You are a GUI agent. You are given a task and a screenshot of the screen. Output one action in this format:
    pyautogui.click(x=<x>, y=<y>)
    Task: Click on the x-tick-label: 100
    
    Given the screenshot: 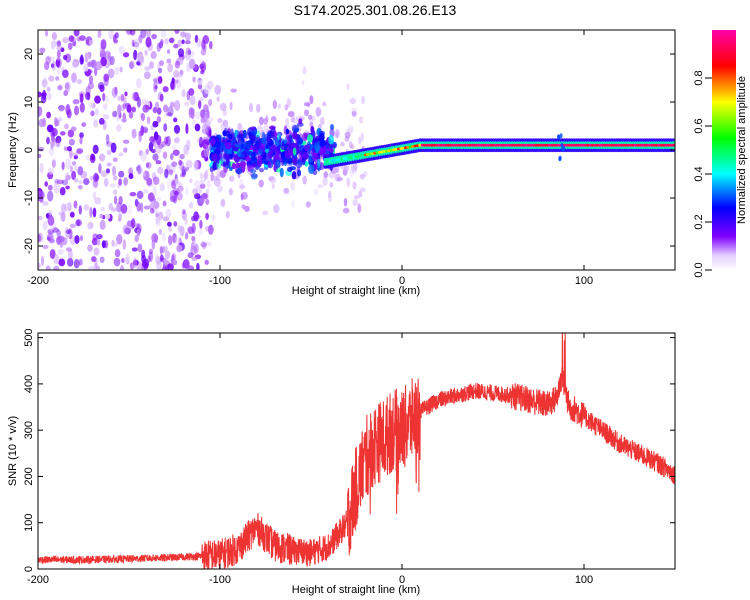 What is the action you would take?
    pyautogui.click(x=584, y=580)
    